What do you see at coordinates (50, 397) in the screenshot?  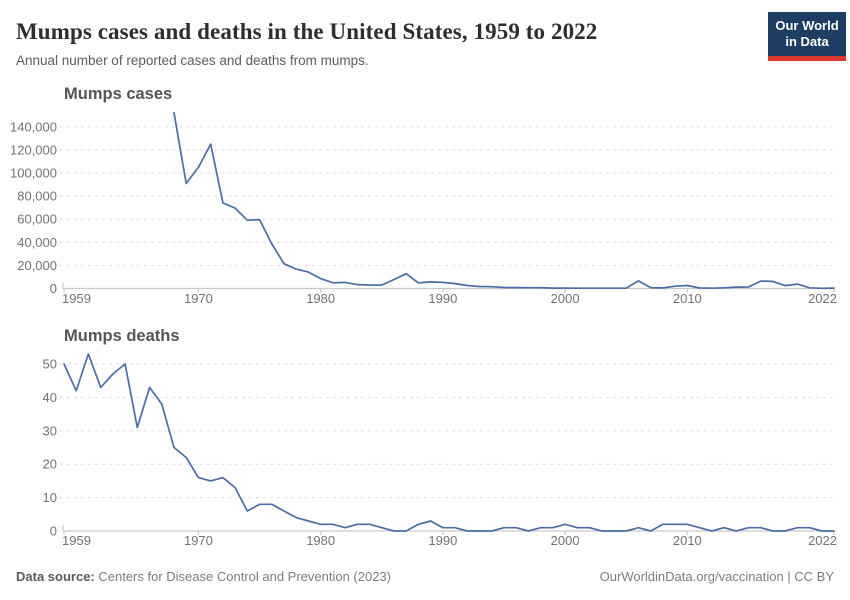 I see `y-axis-tick-label: 40` at bounding box center [50, 397].